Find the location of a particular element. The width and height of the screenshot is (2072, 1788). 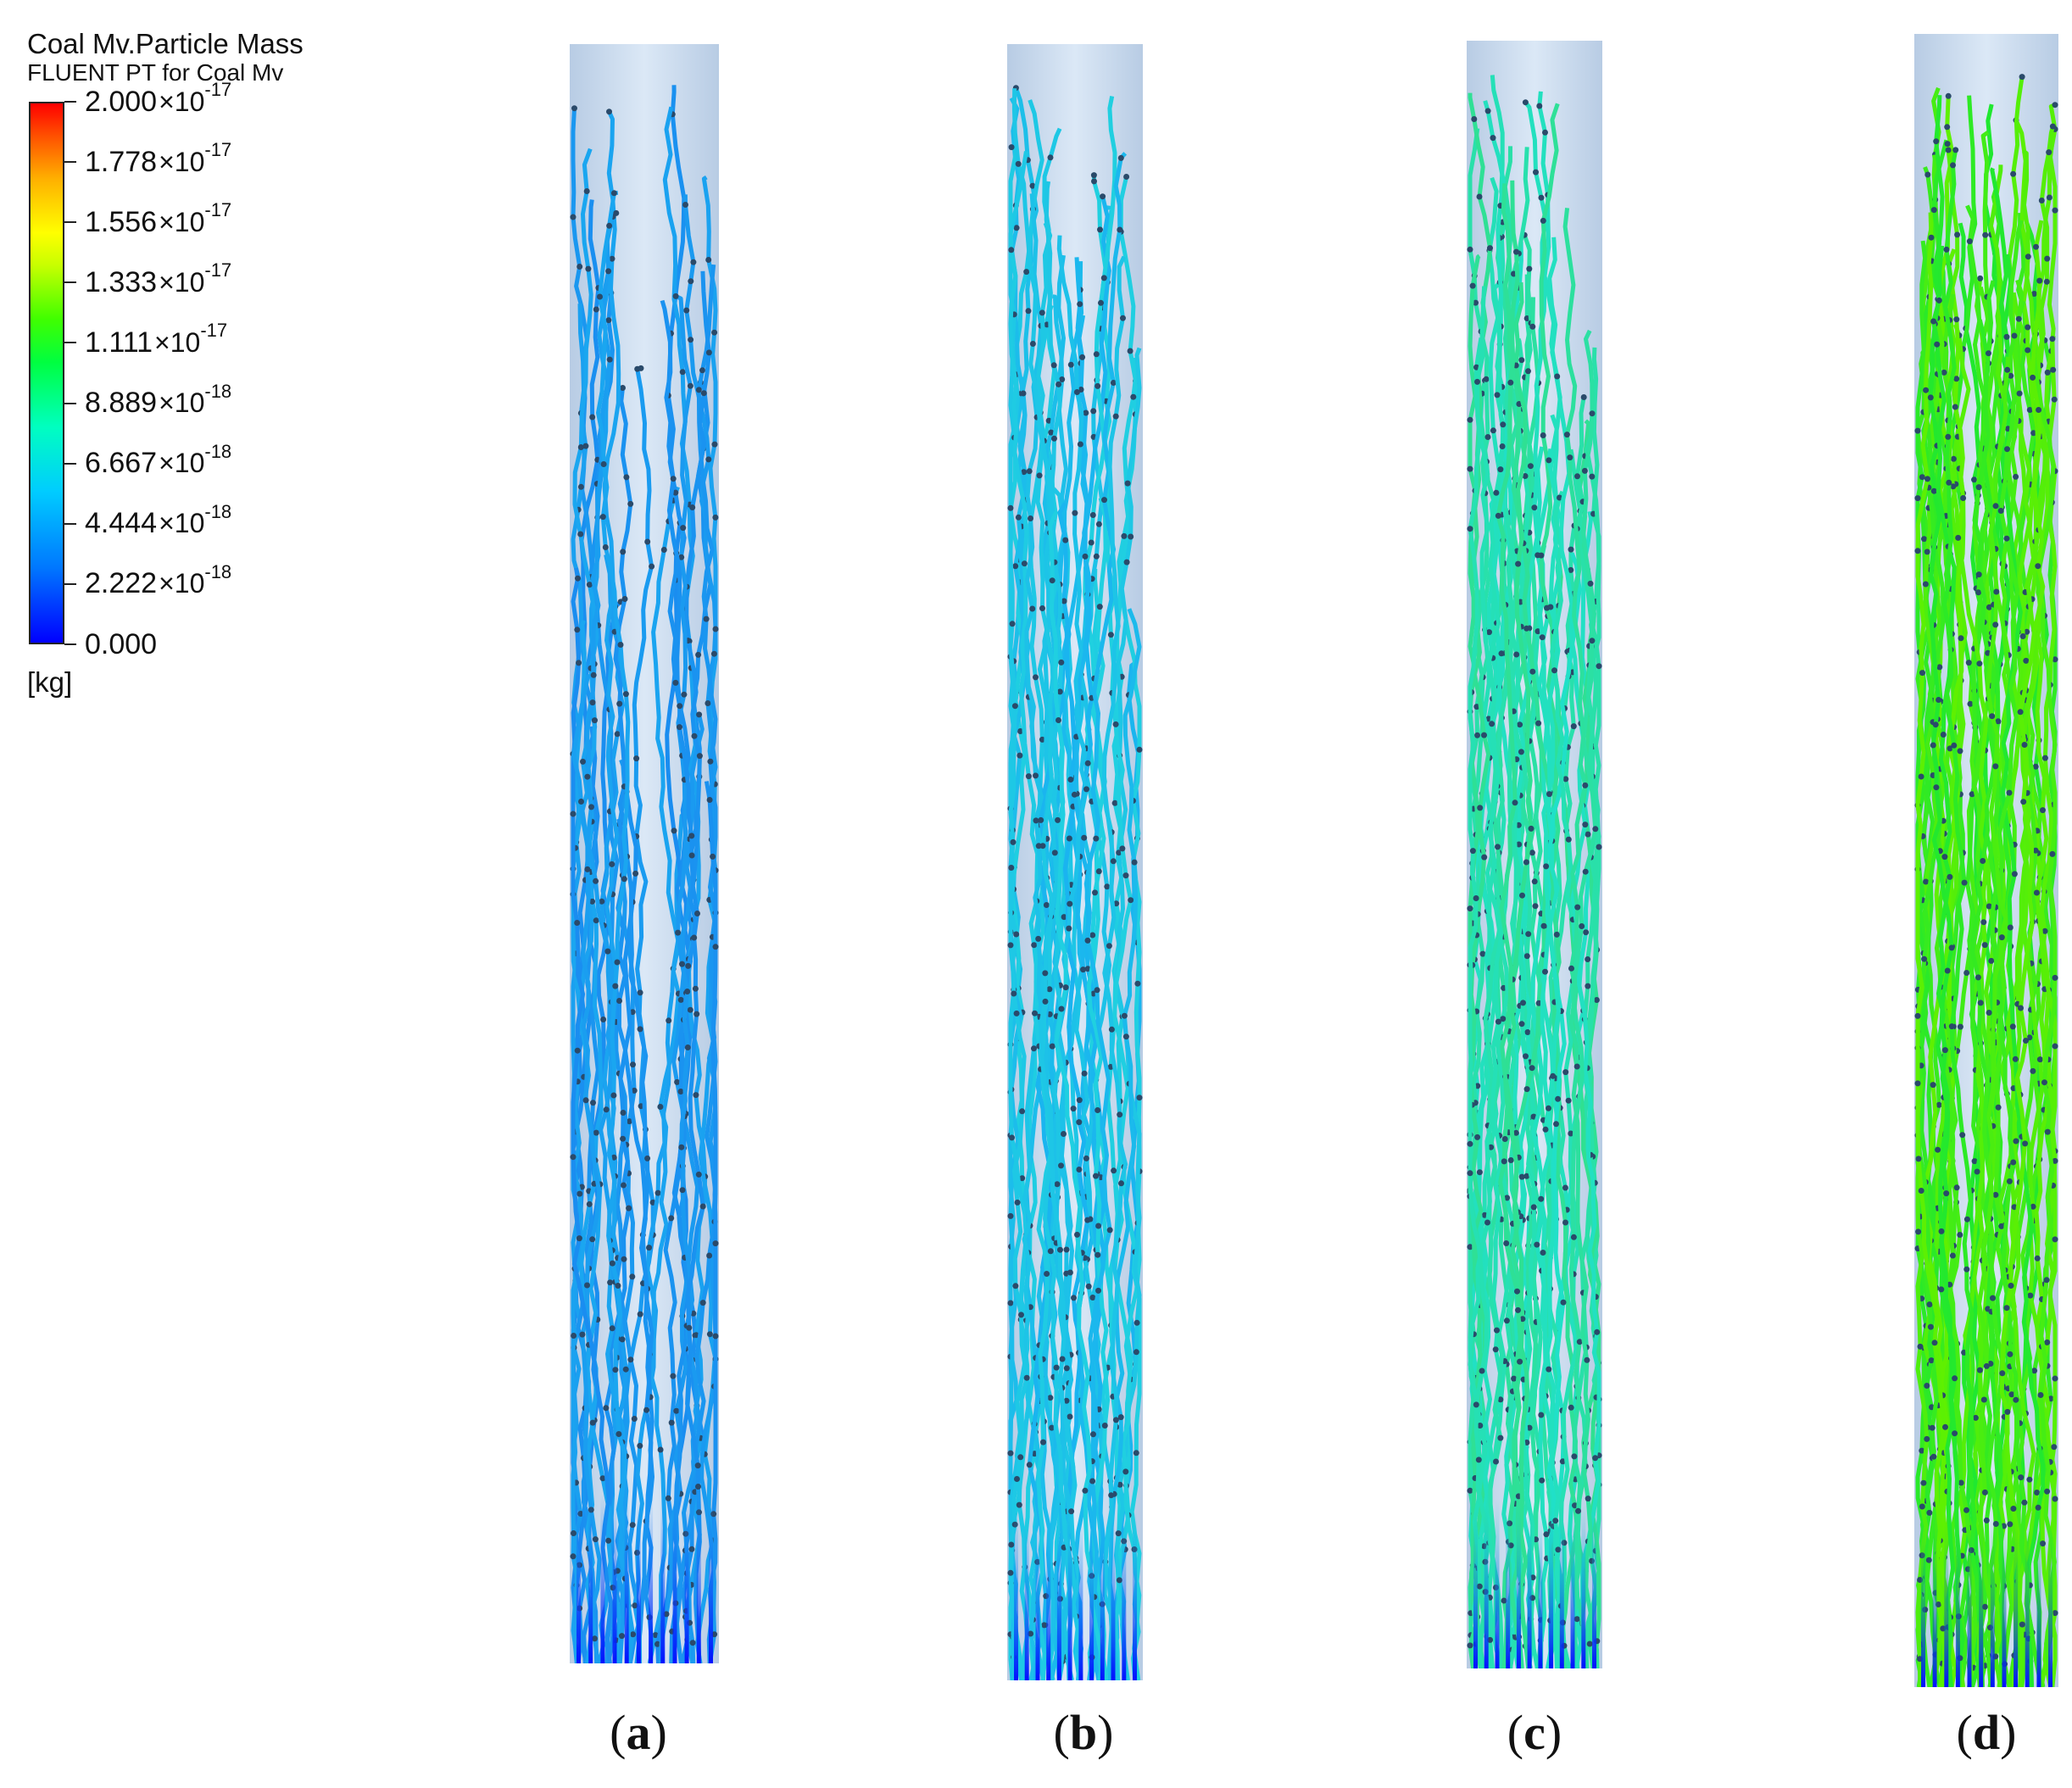

tick-exponent: -18 is located at coordinates (218, 571).